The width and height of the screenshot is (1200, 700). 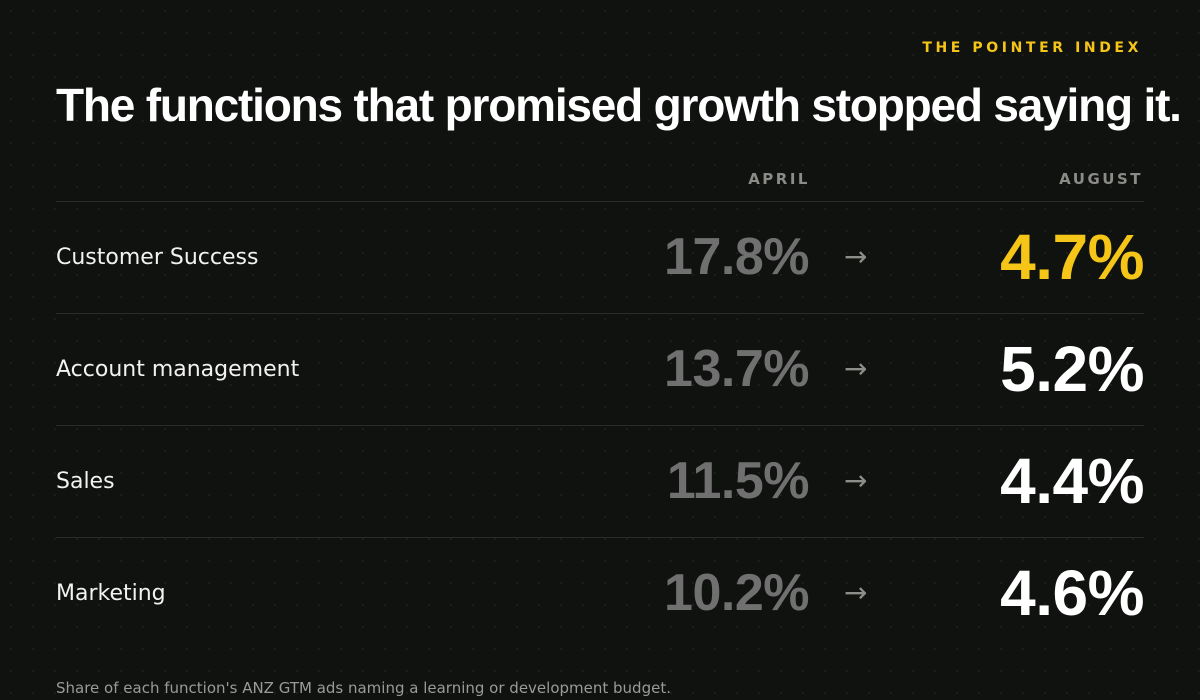 I want to click on row-label: Customer Success, so click(x=157, y=257).